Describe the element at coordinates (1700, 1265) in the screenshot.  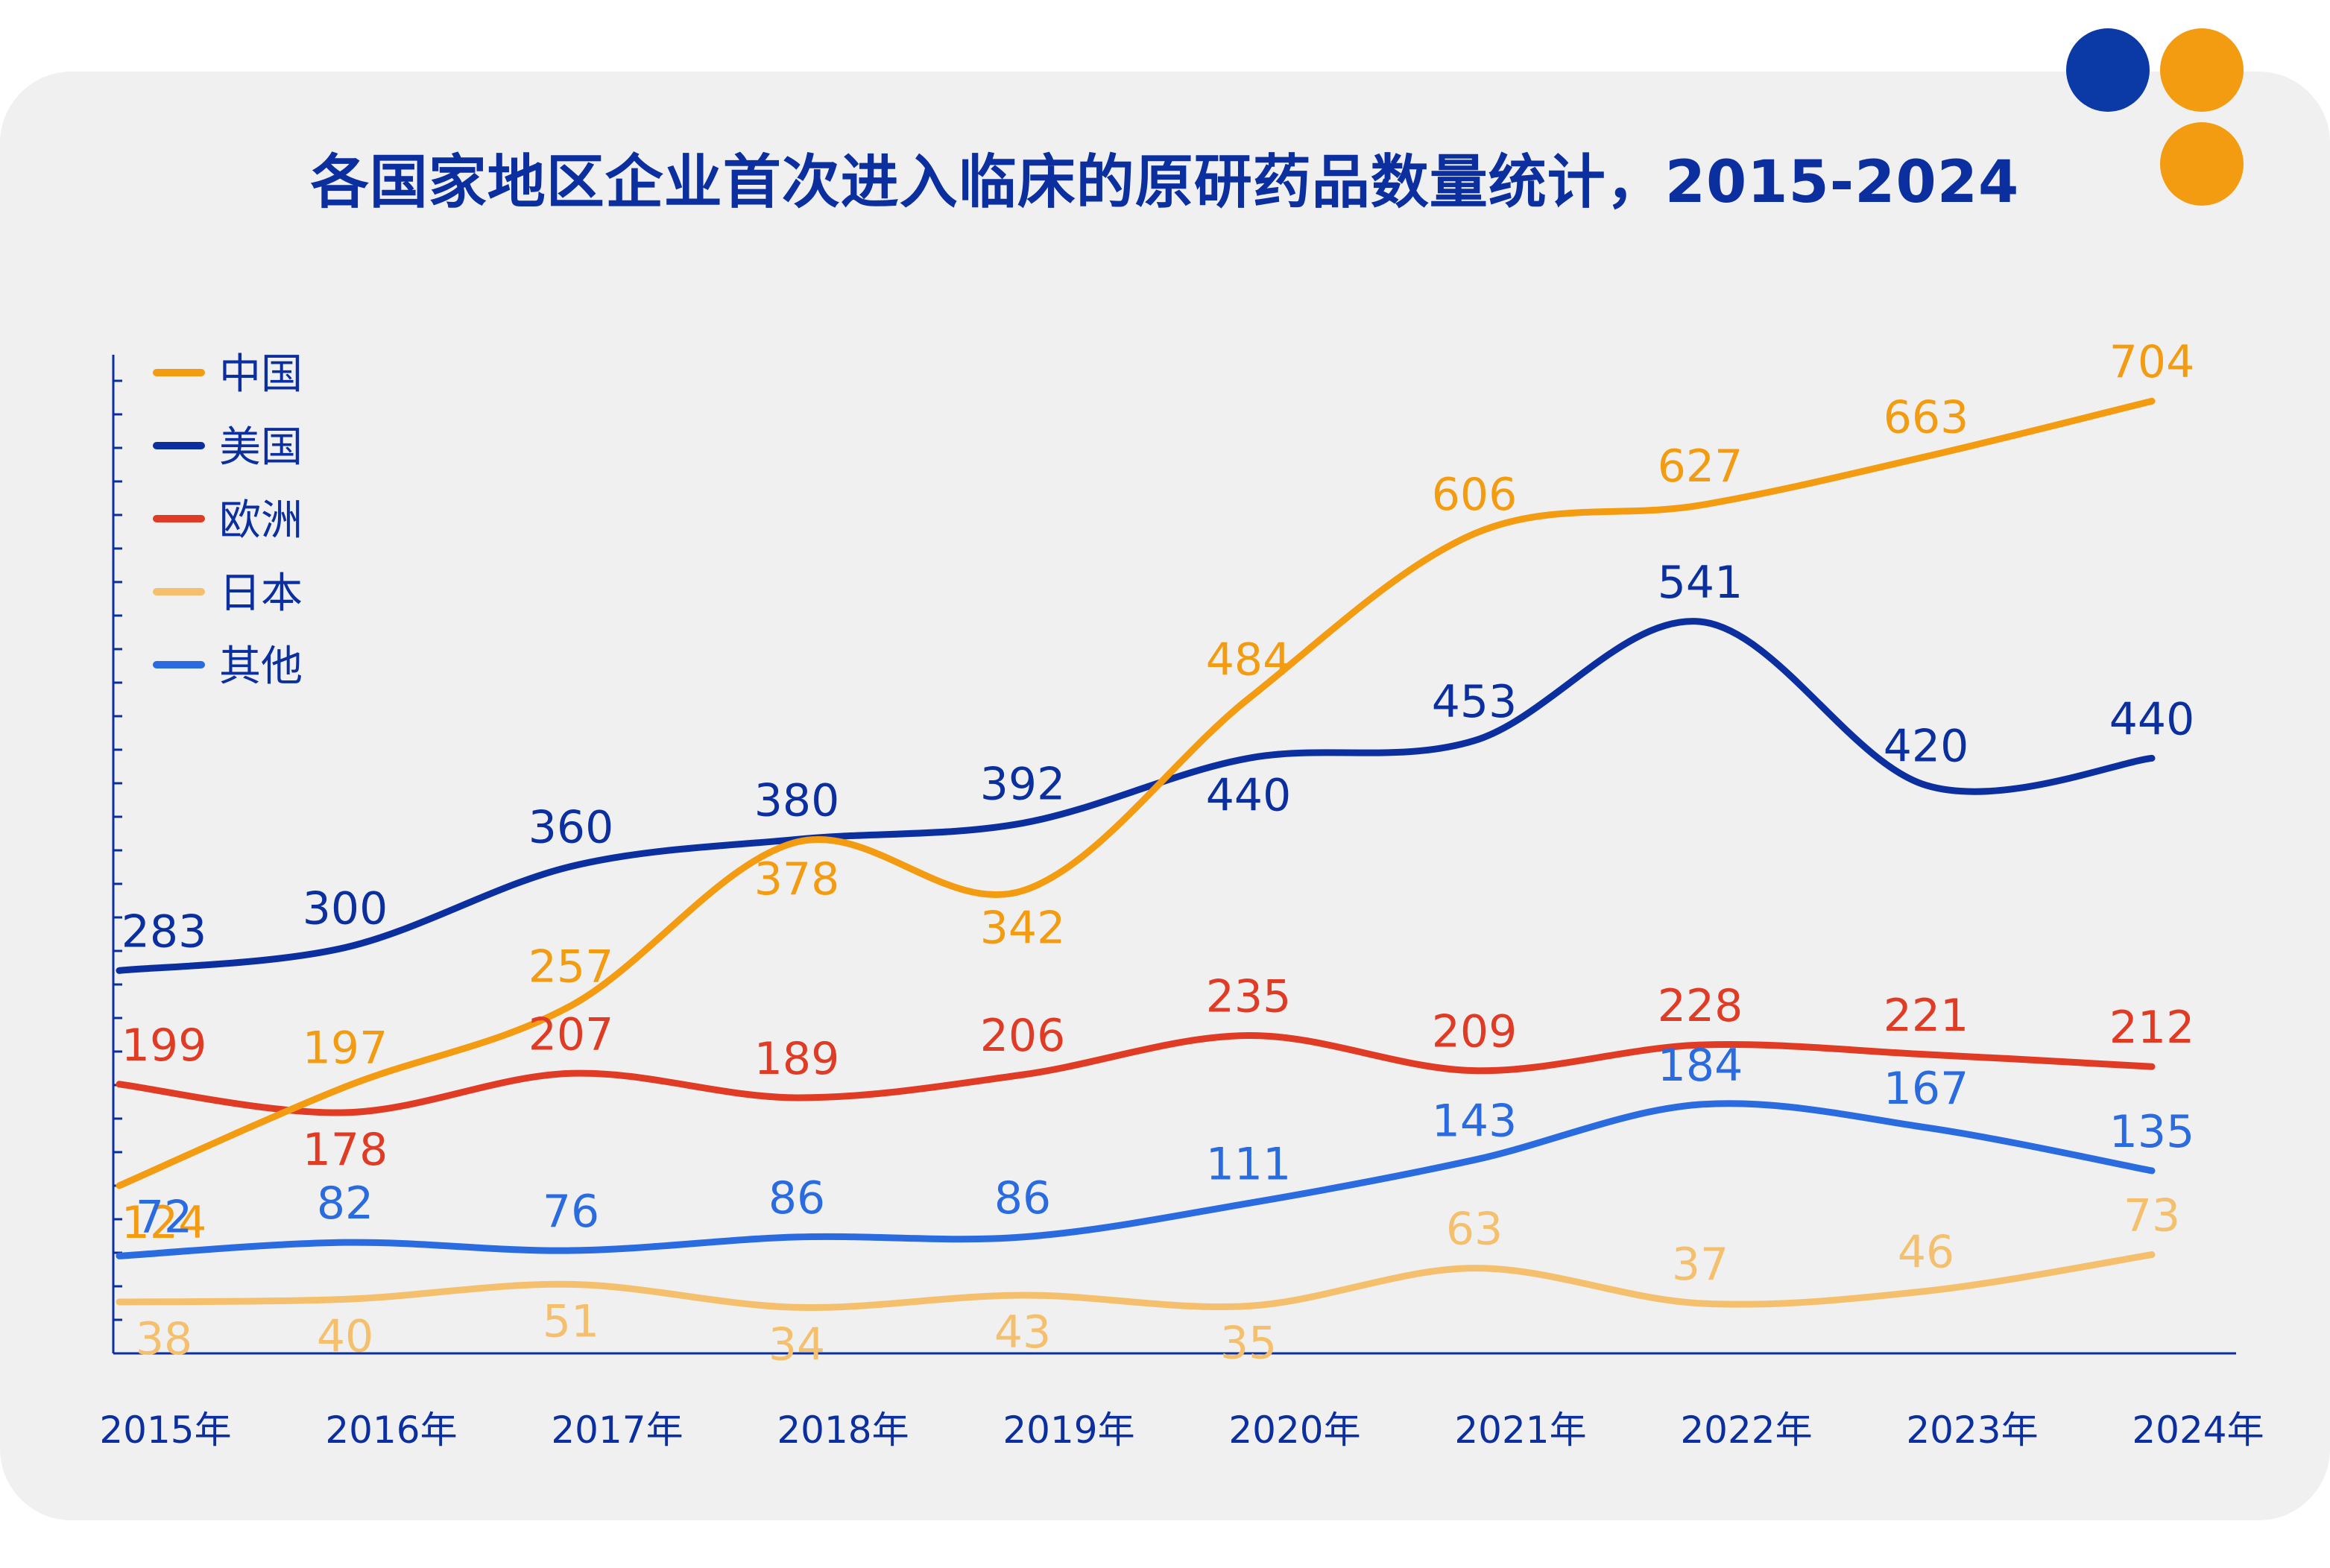
I see `data-label: 37` at that location.